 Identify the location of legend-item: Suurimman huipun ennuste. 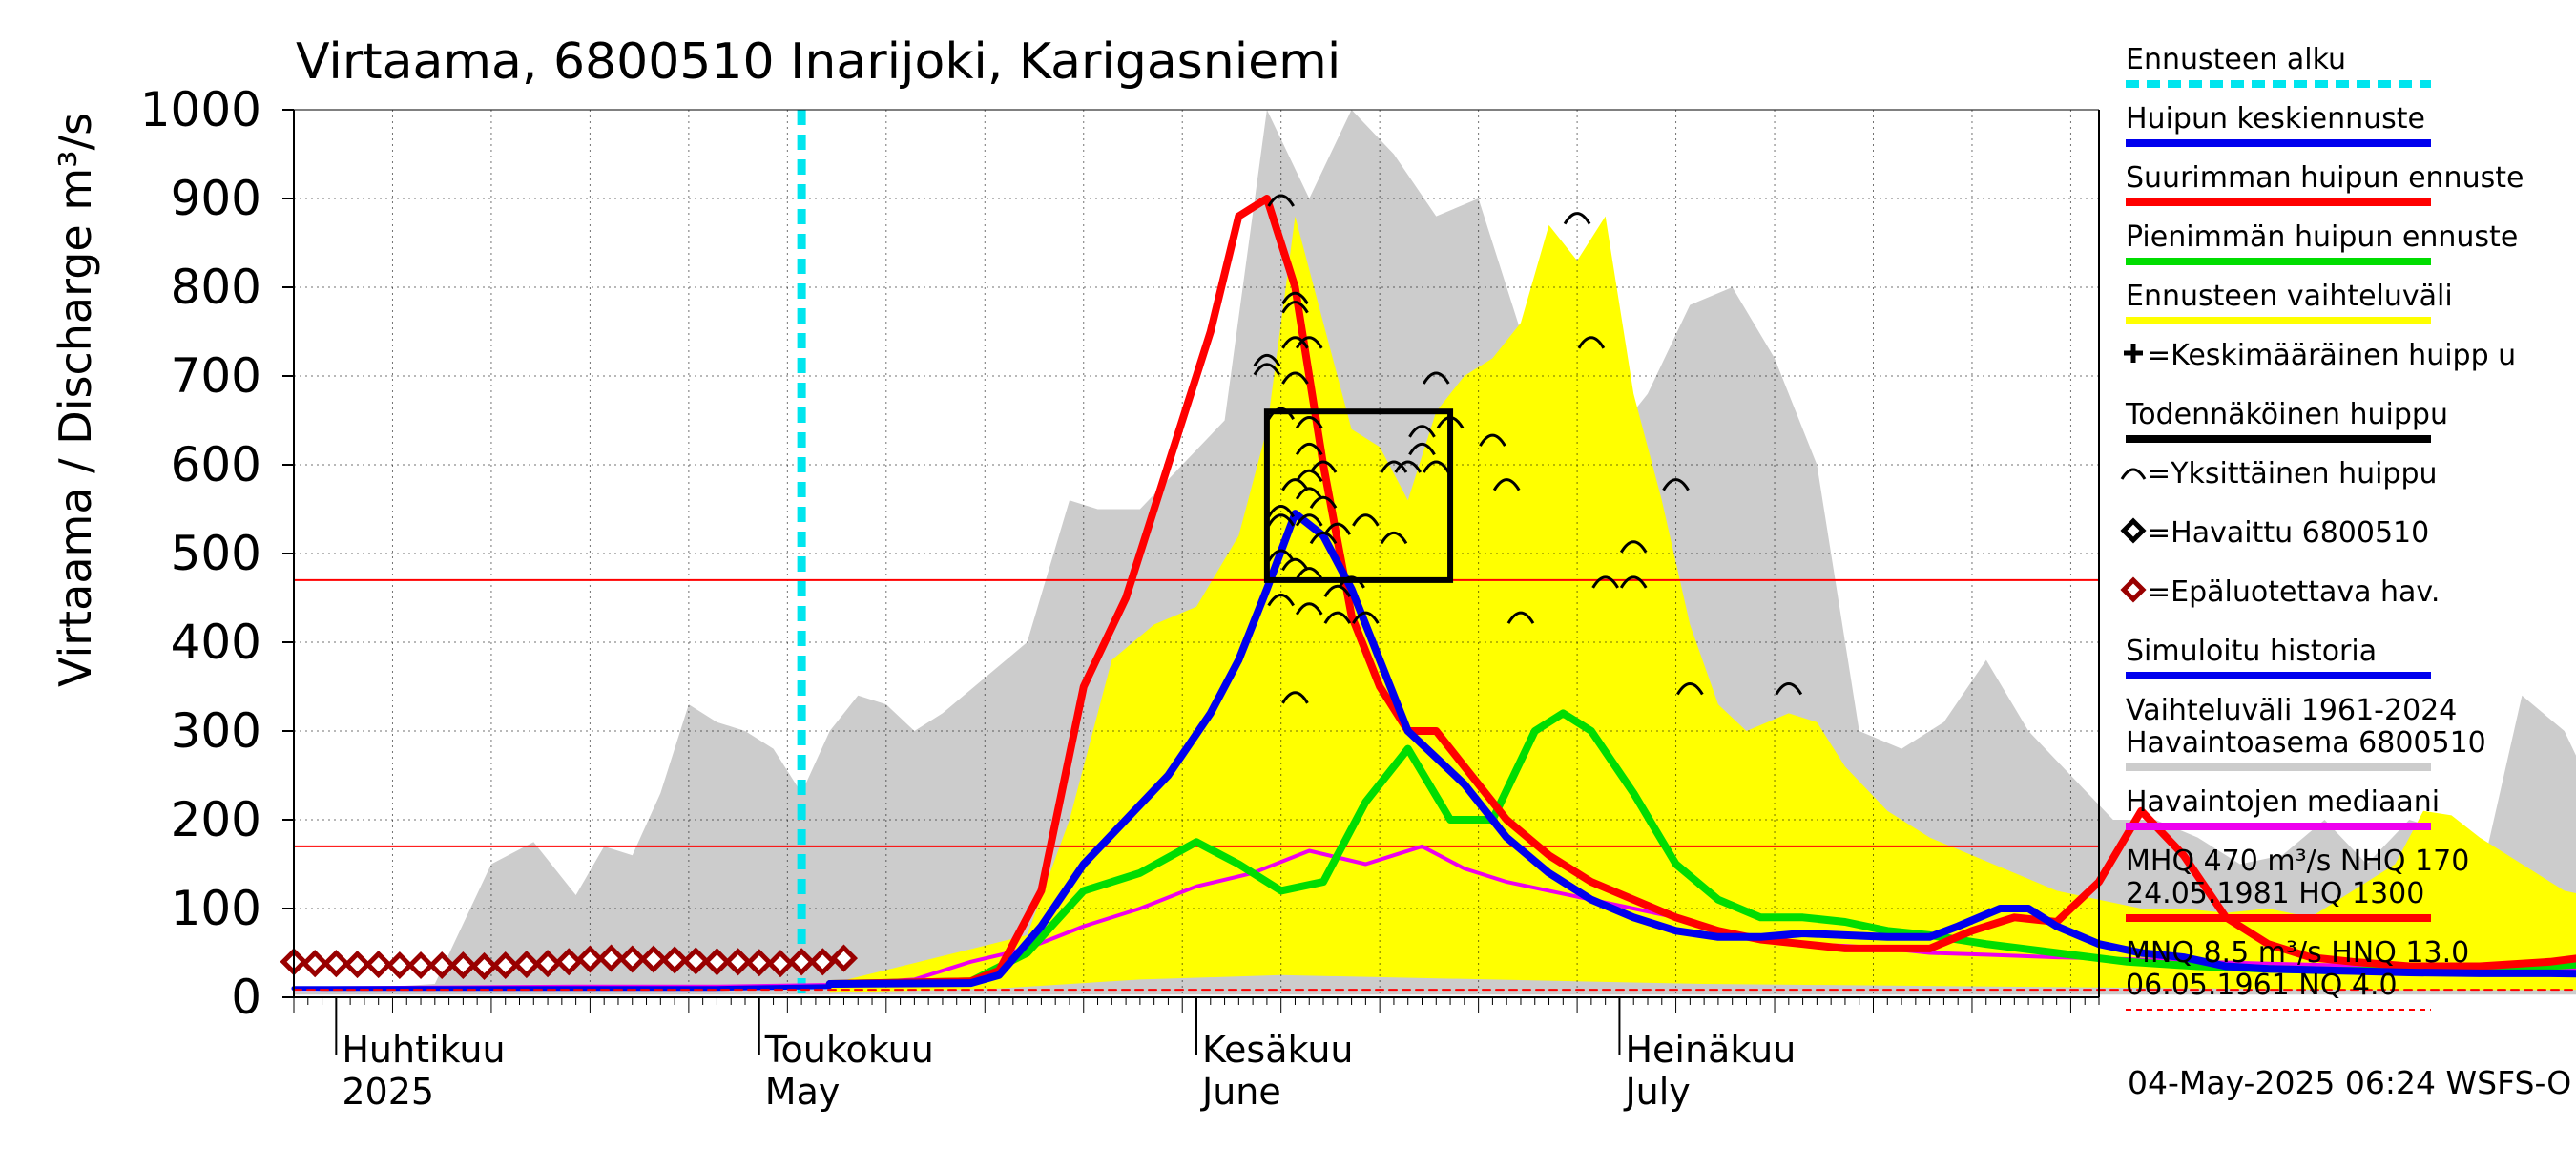
(2325, 183).